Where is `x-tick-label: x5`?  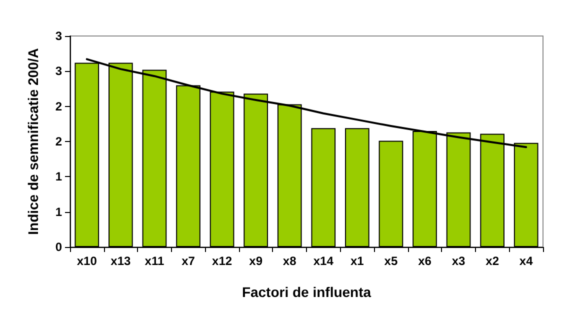
x-tick-label: x5 is located at coordinates (391, 261).